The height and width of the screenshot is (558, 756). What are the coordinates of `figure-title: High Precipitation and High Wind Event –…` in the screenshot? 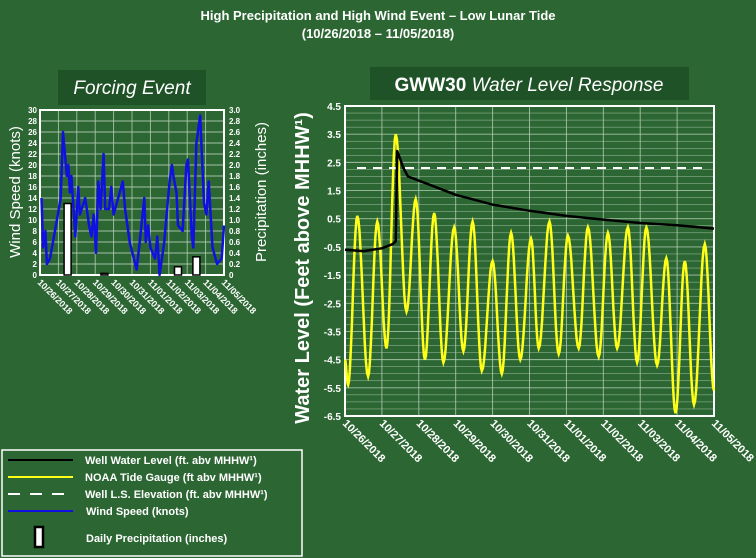 It's located at (378, 15).